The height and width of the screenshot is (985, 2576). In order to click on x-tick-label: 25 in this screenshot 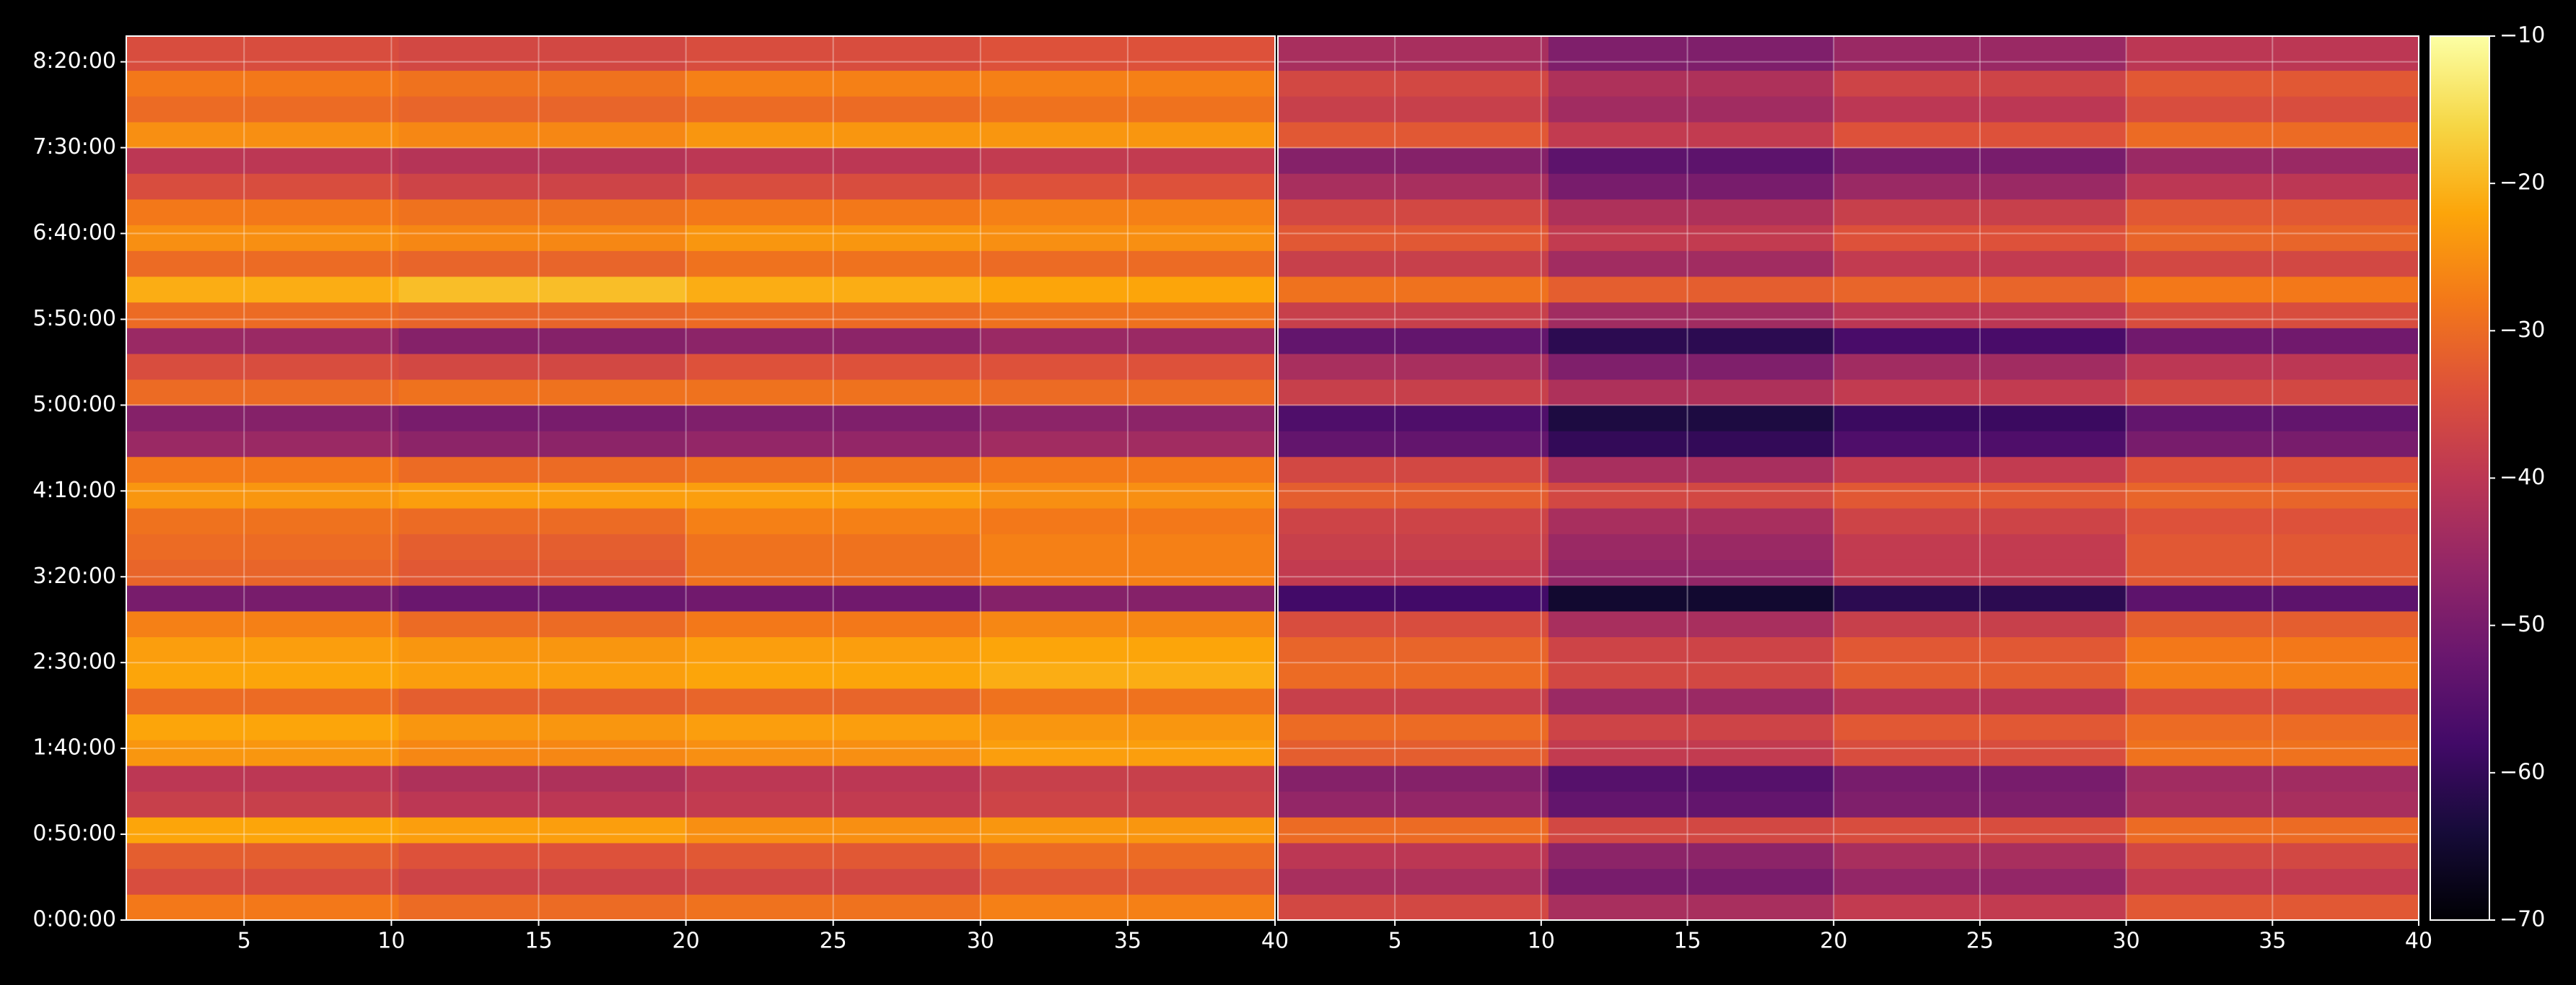, I will do `click(1980, 941)`.